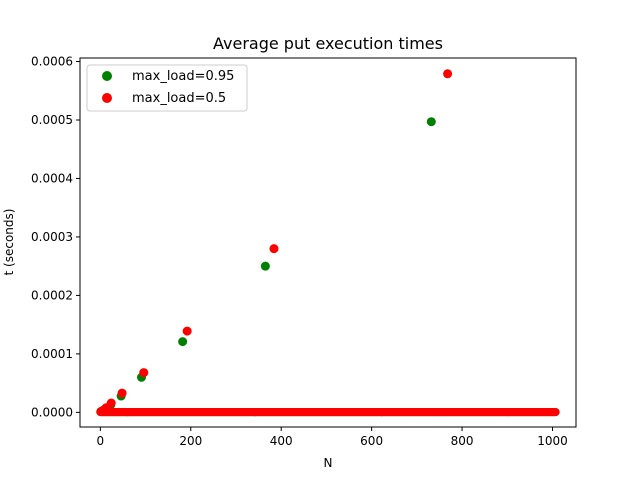  Describe the element at coordinates (52, 354) in the screenshot. I see `y-tick-label: 0.0001` at that location.